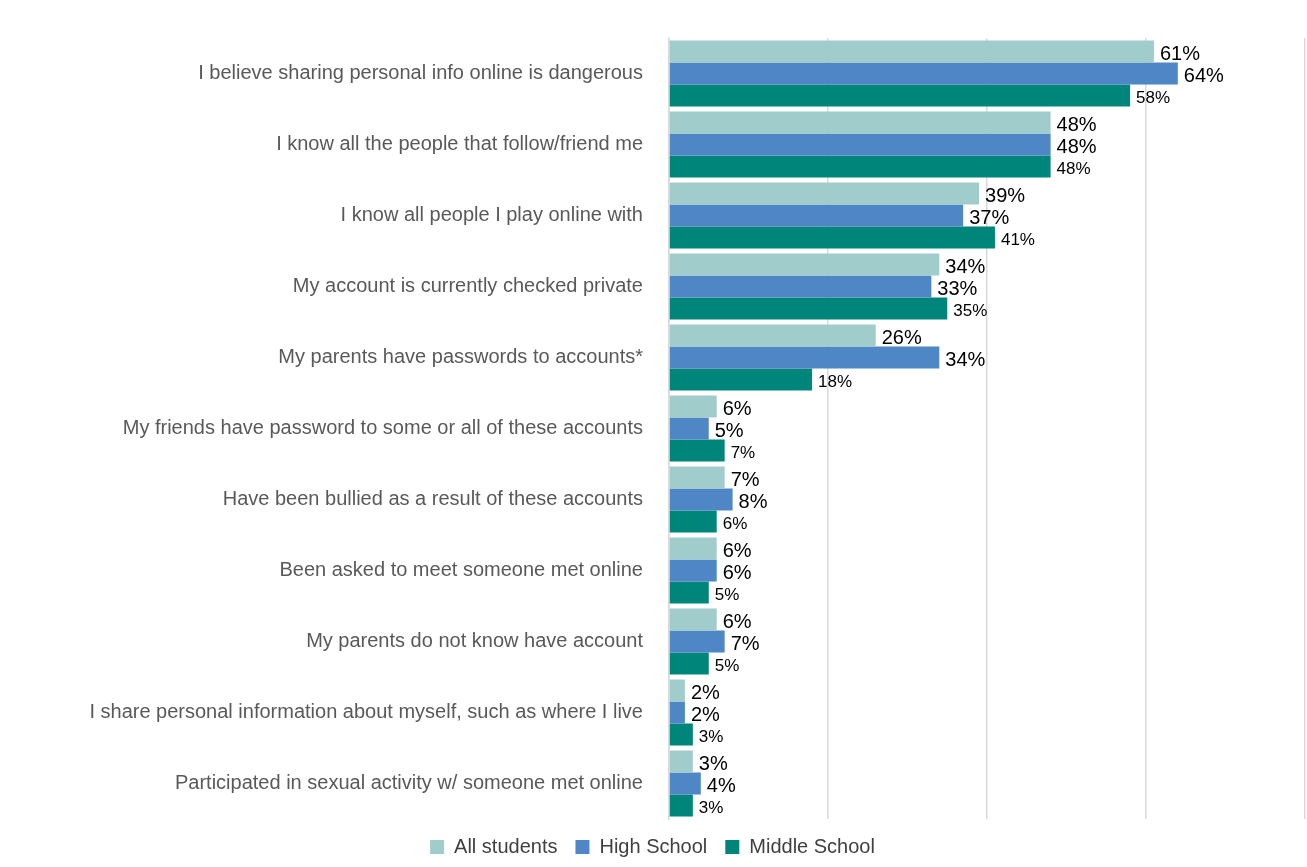 Image resolution: width=1307 pixels, height=867 pixels. I want to click on data-label: 4%, so click(721, 785).